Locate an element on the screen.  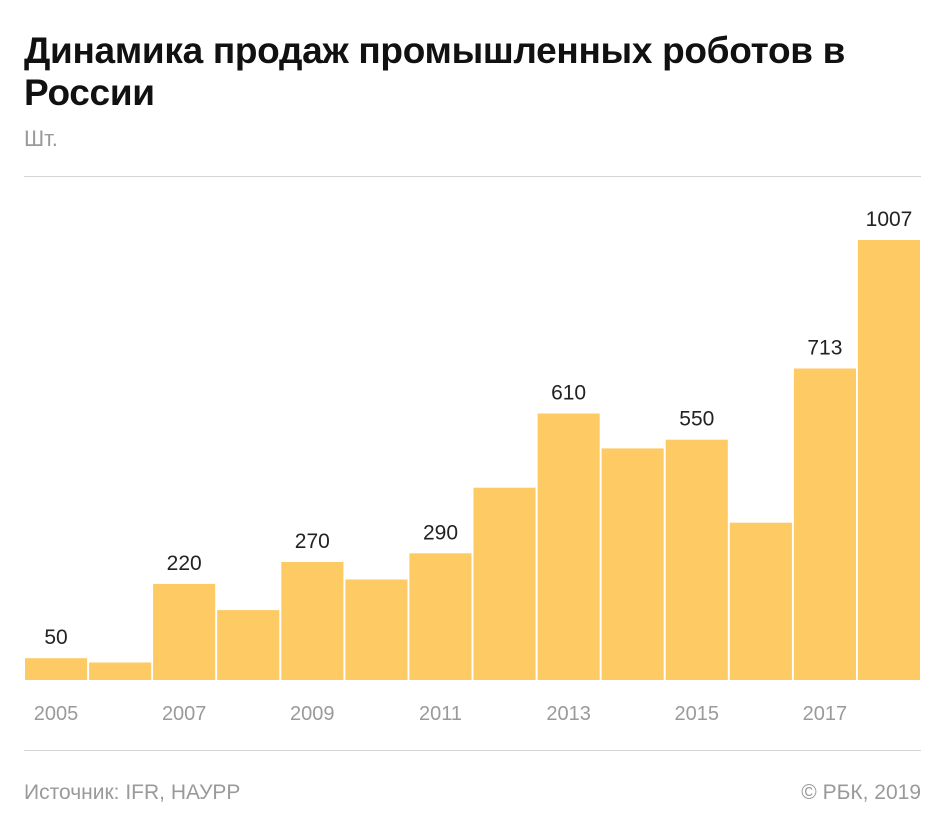
bar-2006 is located at coordinates (120, 671).